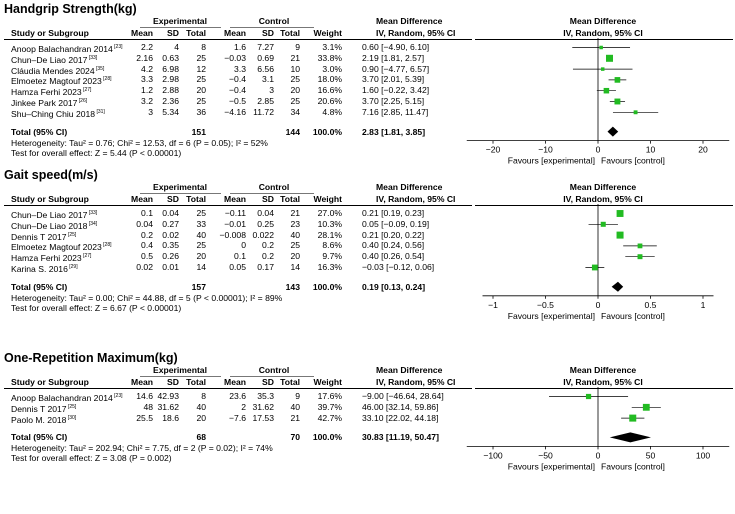  What do you see at coordinates (237, 267) in the screenshot?
I see `ctrl-mean: 0.05` at bounding box center [237, 267].